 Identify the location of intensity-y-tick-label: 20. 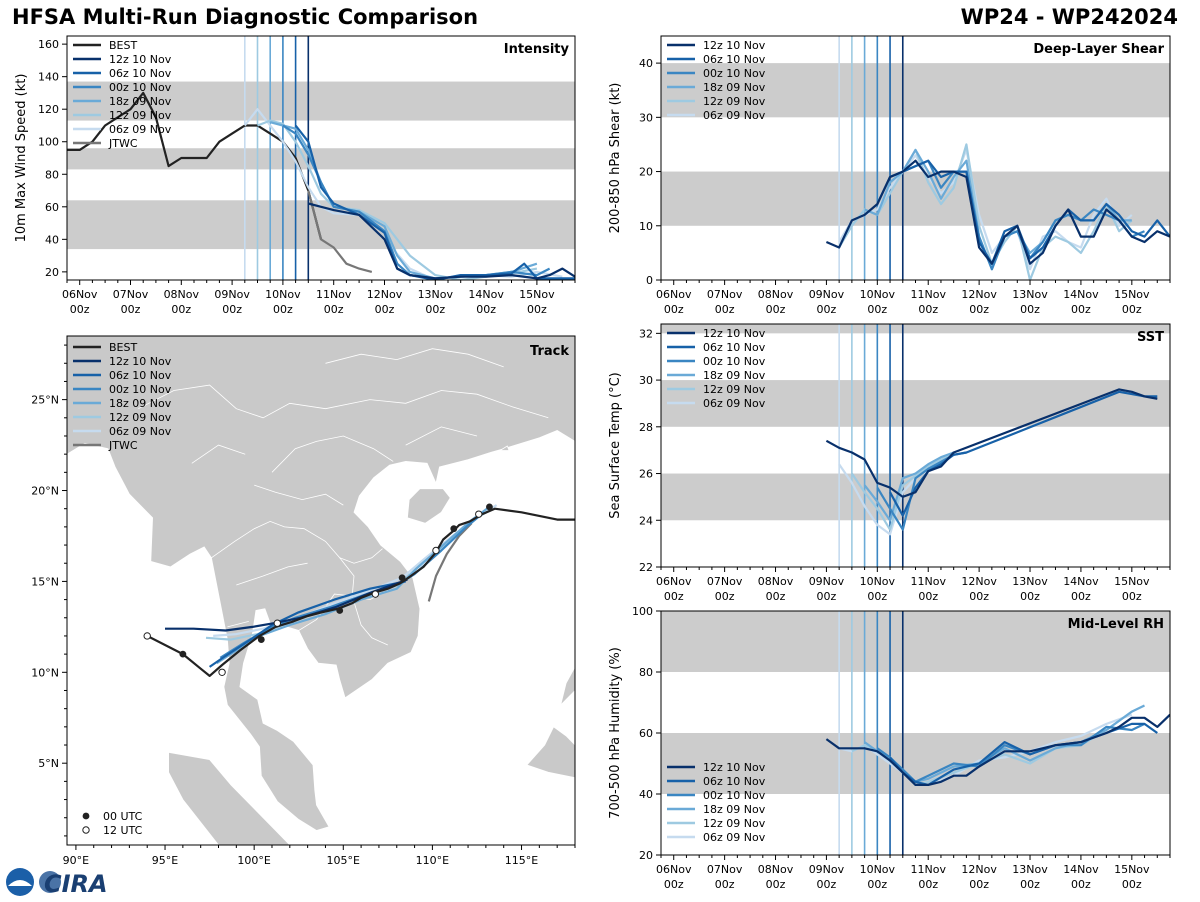
(52, 272).